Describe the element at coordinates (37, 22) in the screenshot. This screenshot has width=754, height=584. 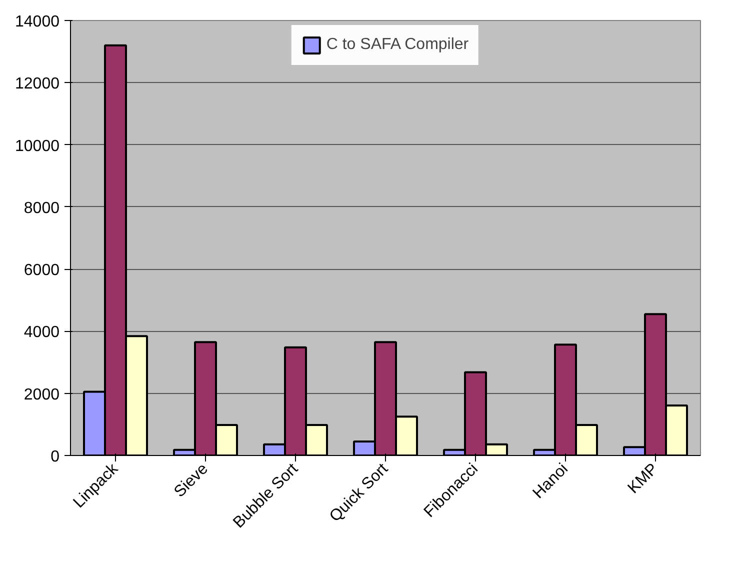
I see `y-tick-label: 14000` at that location.